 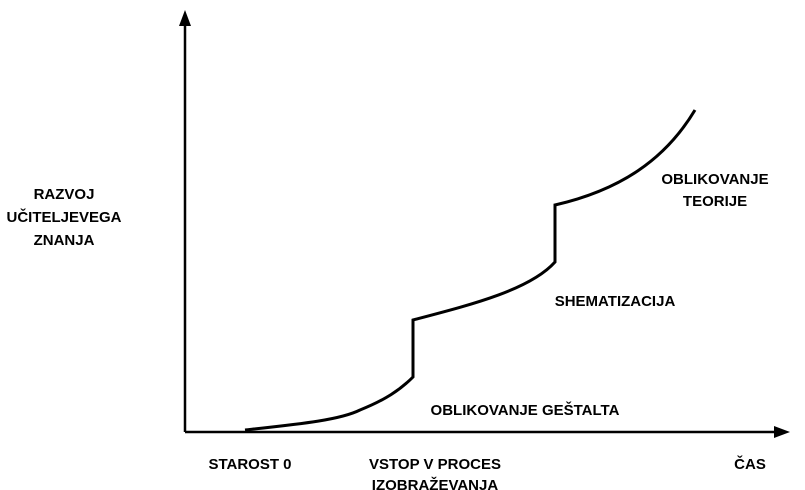 What do you see at coordinates (64, 240) in the screenshot?
I see `y-axis-label: ZNANJA` at bounding box center [64, 240].